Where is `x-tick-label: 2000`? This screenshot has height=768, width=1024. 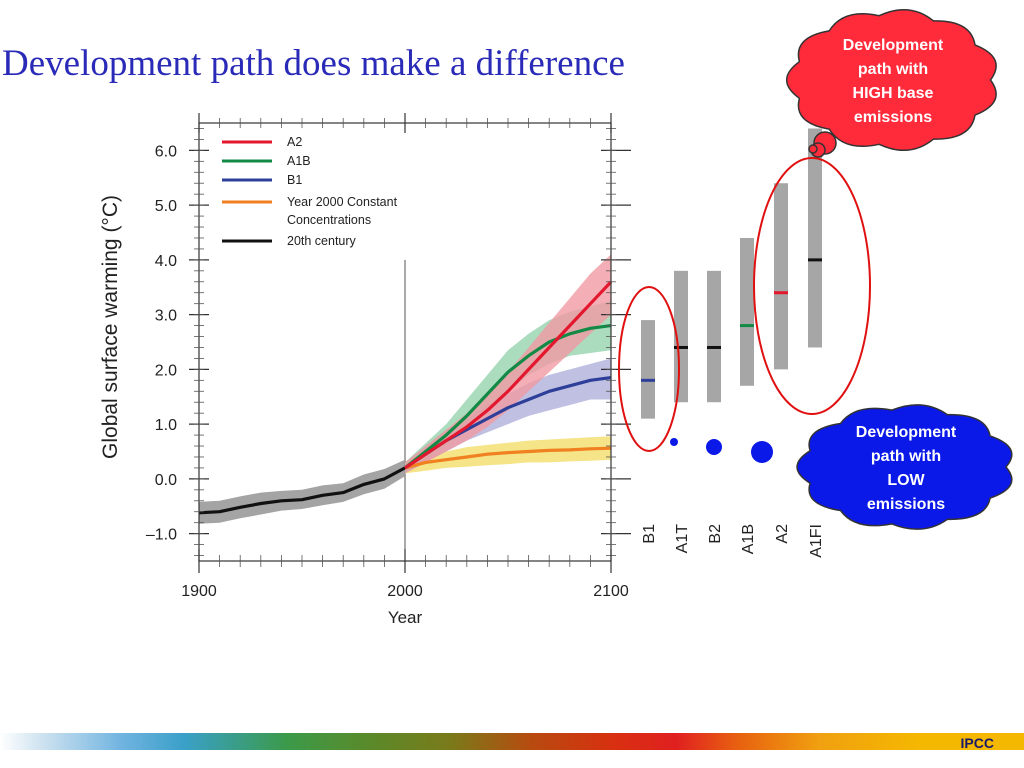
x-tick-label: 2000 is located at coordinates (405, 591).